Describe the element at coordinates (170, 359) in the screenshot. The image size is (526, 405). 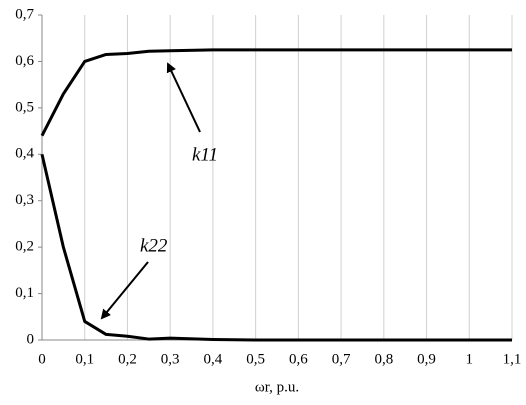
I see `x-tick-label: 0,3` at that location.